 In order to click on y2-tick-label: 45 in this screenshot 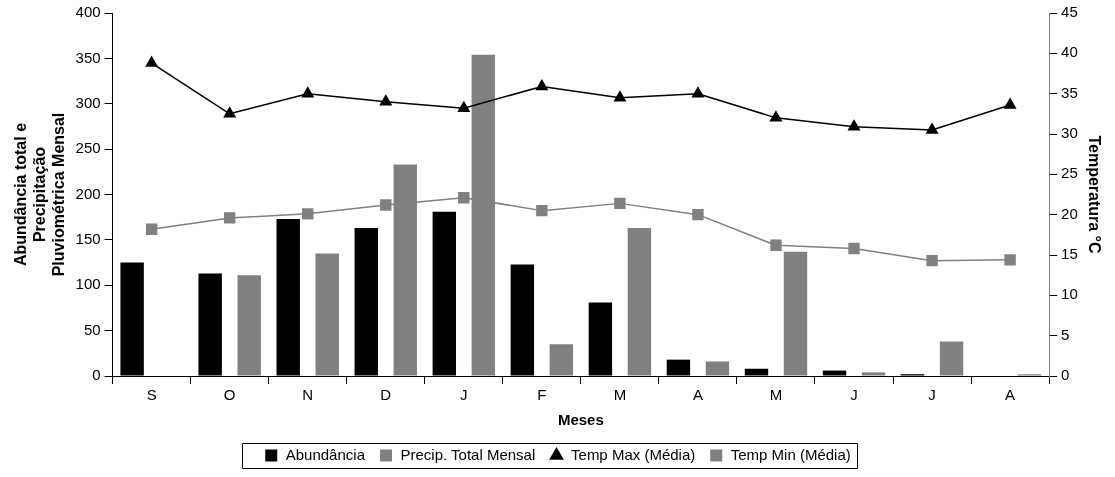, I will do `click(1069, 12)`.